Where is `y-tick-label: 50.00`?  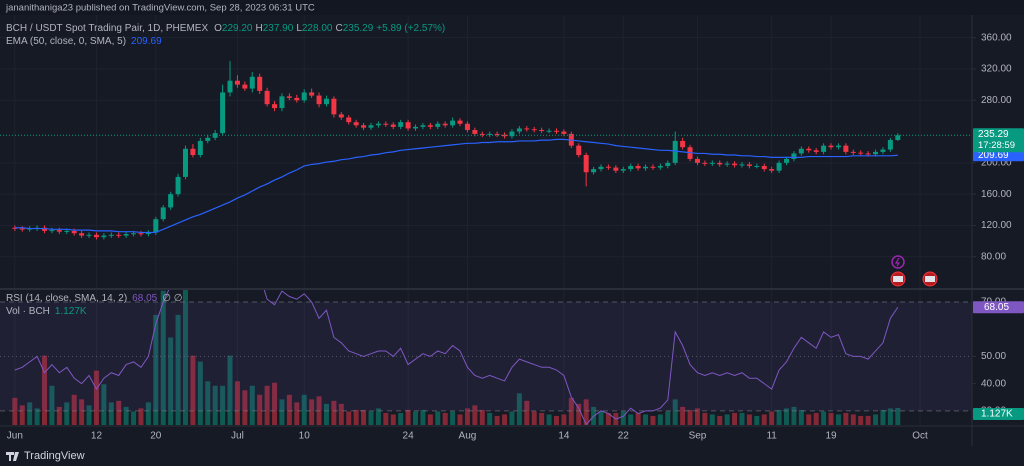 y-tick-label: 50.00 is located at coordinates (993, 356).